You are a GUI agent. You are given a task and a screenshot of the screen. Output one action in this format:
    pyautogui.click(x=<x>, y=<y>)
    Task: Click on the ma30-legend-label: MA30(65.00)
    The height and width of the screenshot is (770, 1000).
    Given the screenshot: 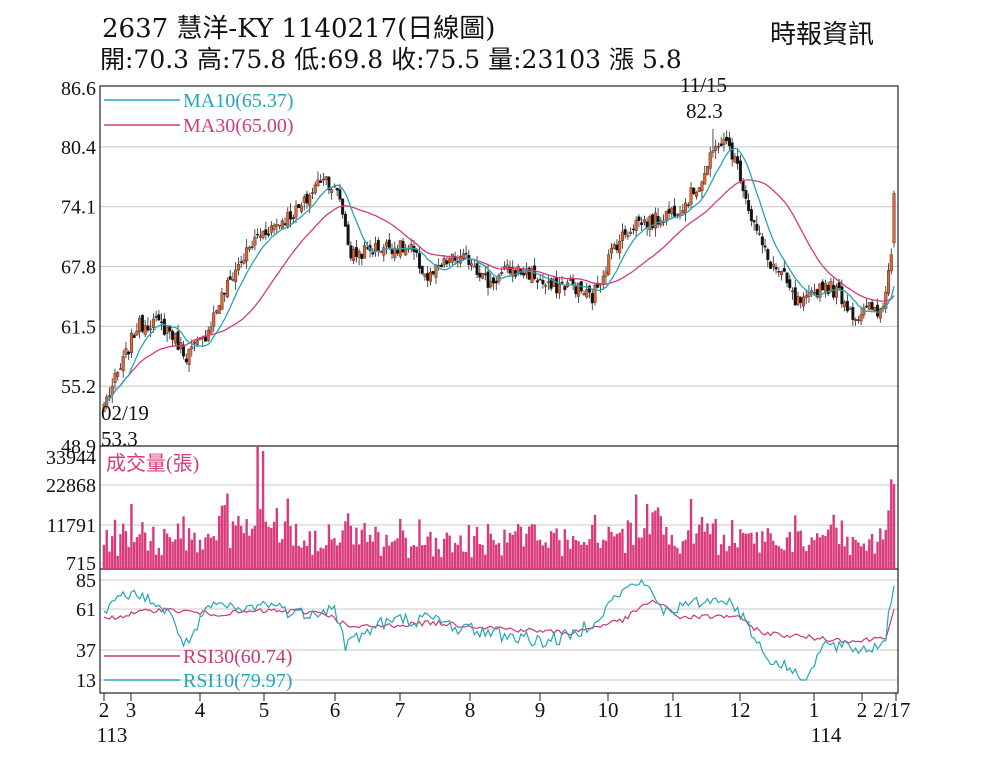 What is the action you would take?
    pyautogui.click(x=238, y=126)
    